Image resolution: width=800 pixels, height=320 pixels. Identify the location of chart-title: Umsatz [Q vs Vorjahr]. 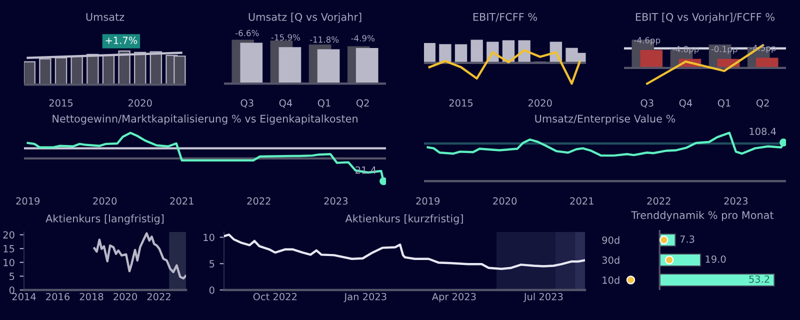
(305, 17).